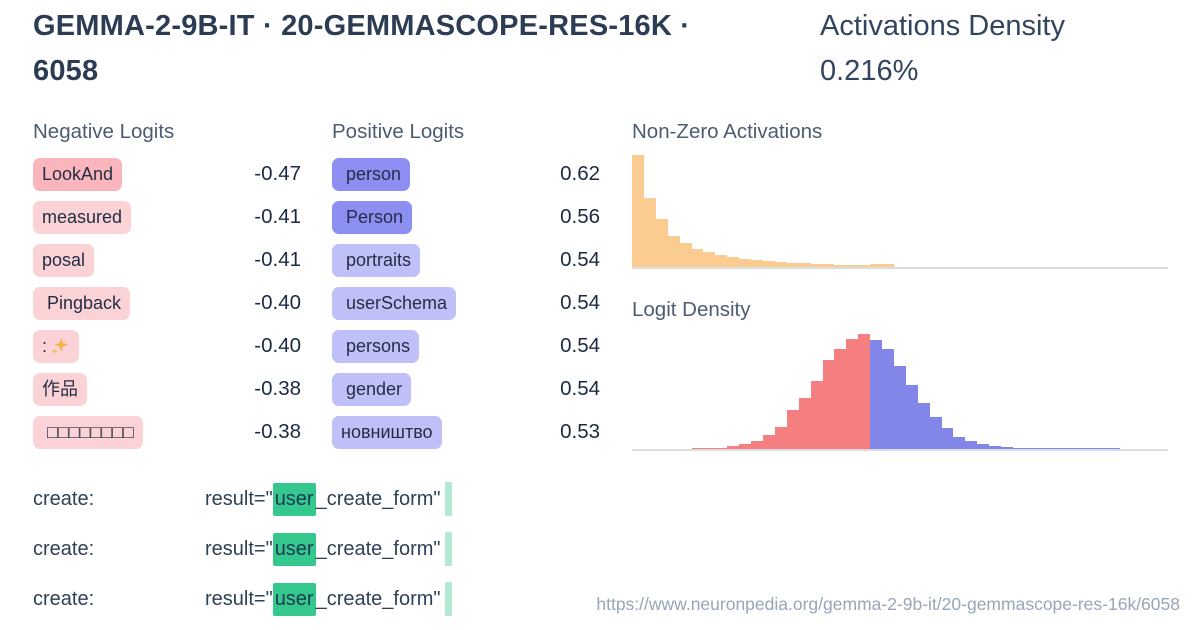 The image size is (1200, 630). Describe the element at coordinates (376, 346) in the screenshot. I see `token-badge: persons` at that location.